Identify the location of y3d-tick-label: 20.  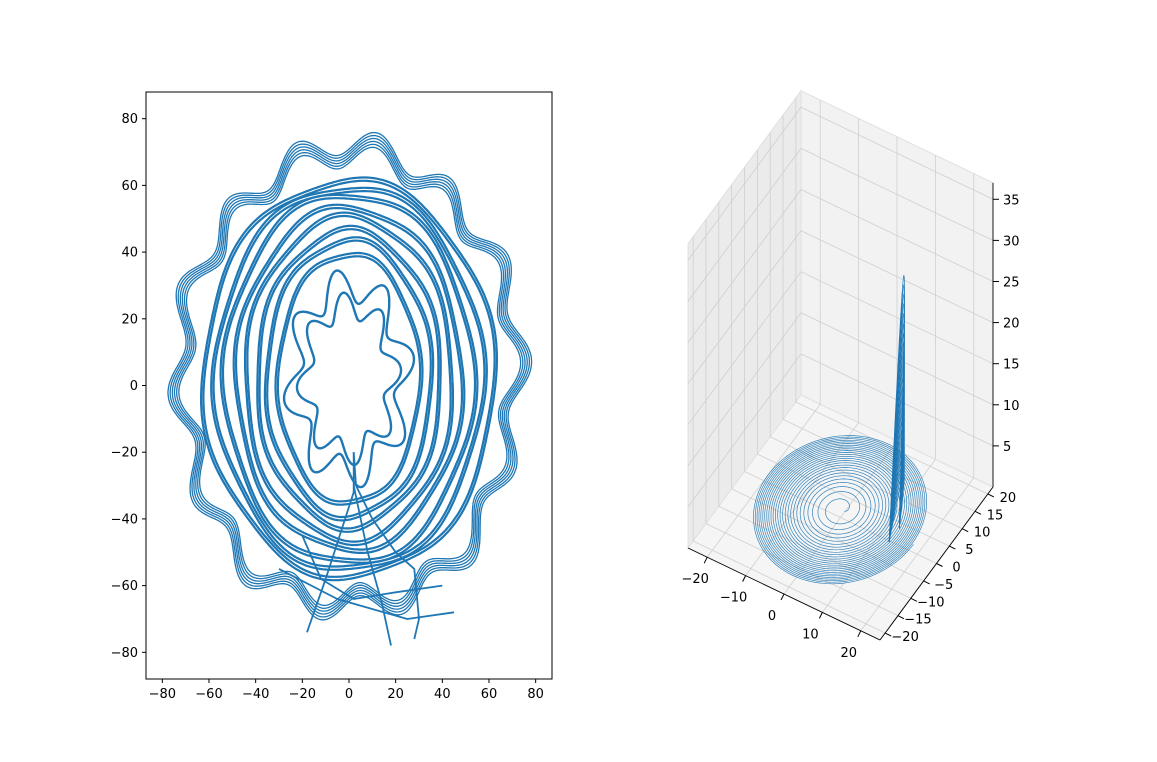
(1008, 498).